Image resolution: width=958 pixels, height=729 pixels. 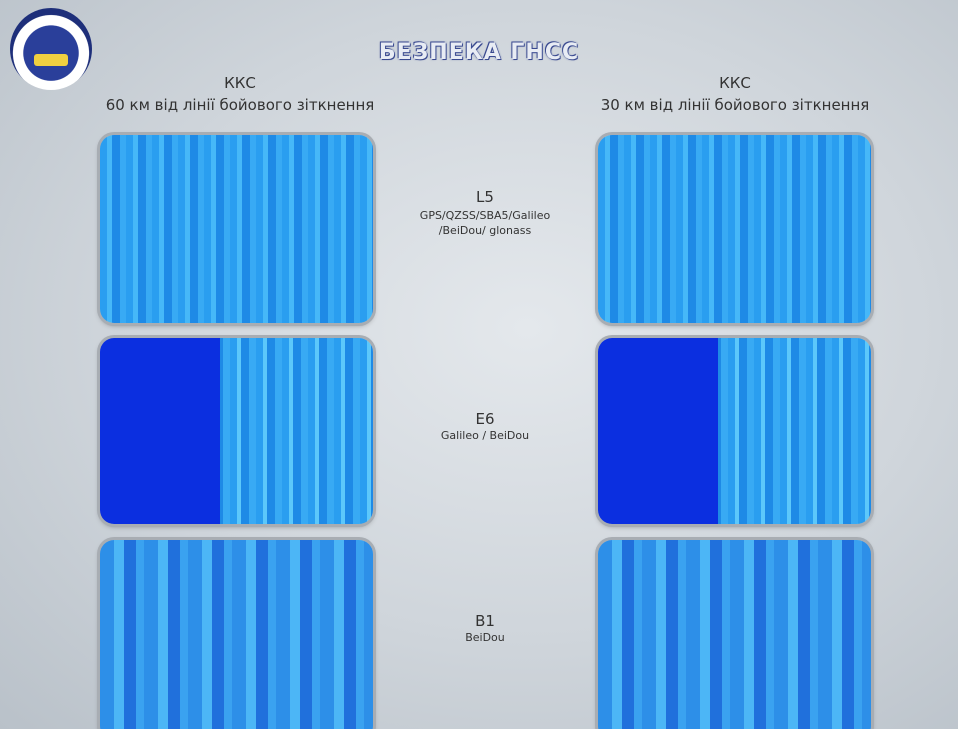 What do you see at coordinates (485, 621) in the screenshot?
I see `band-name: B1` at bounding box center [485, 621].